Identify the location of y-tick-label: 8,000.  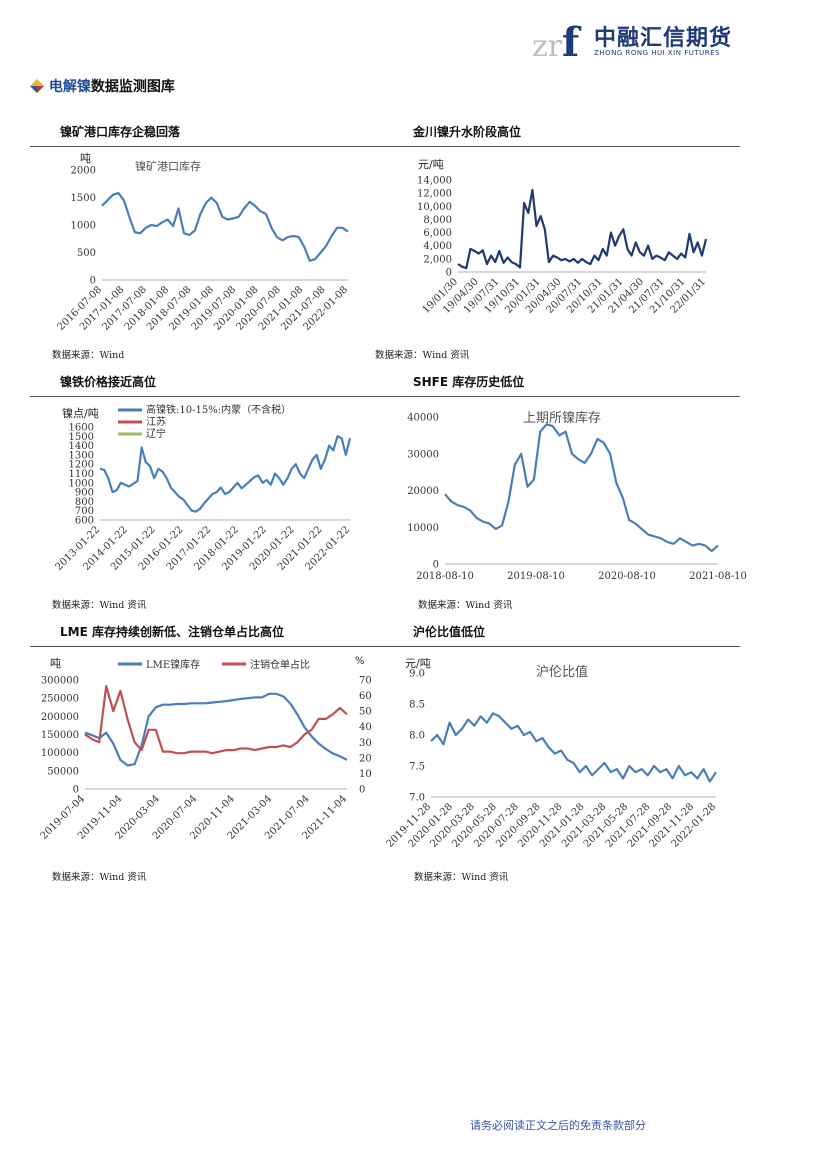
(437, 220).